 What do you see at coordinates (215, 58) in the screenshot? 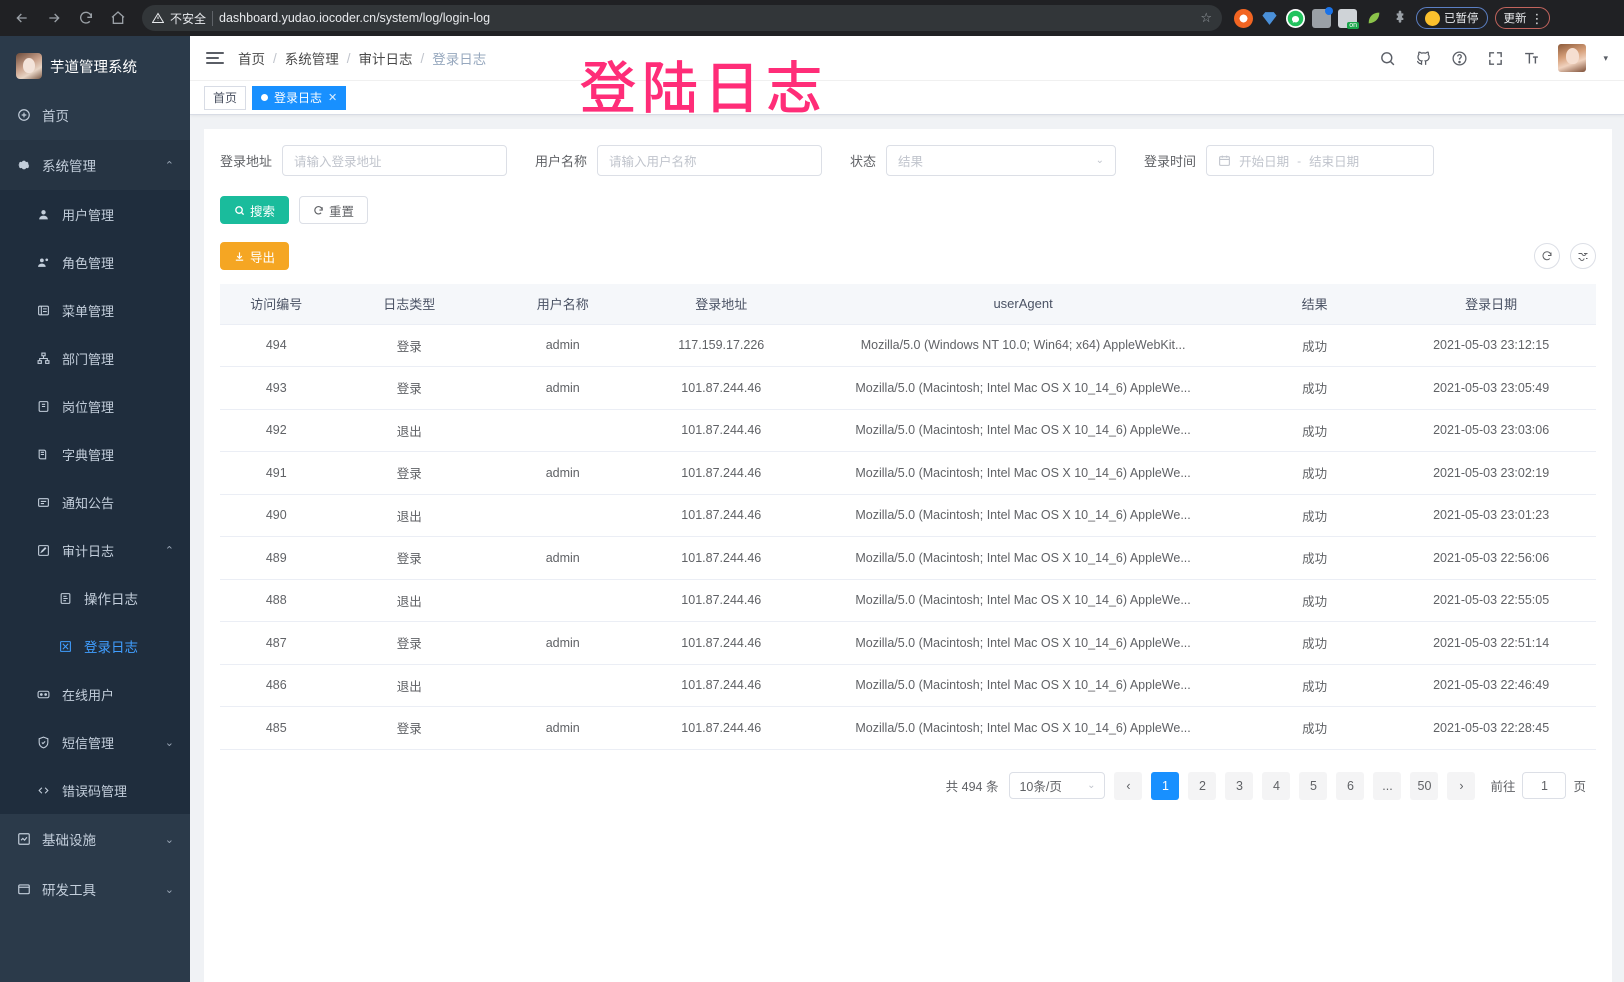
I see `hamburger-icon` at bounding box center [215, 58].